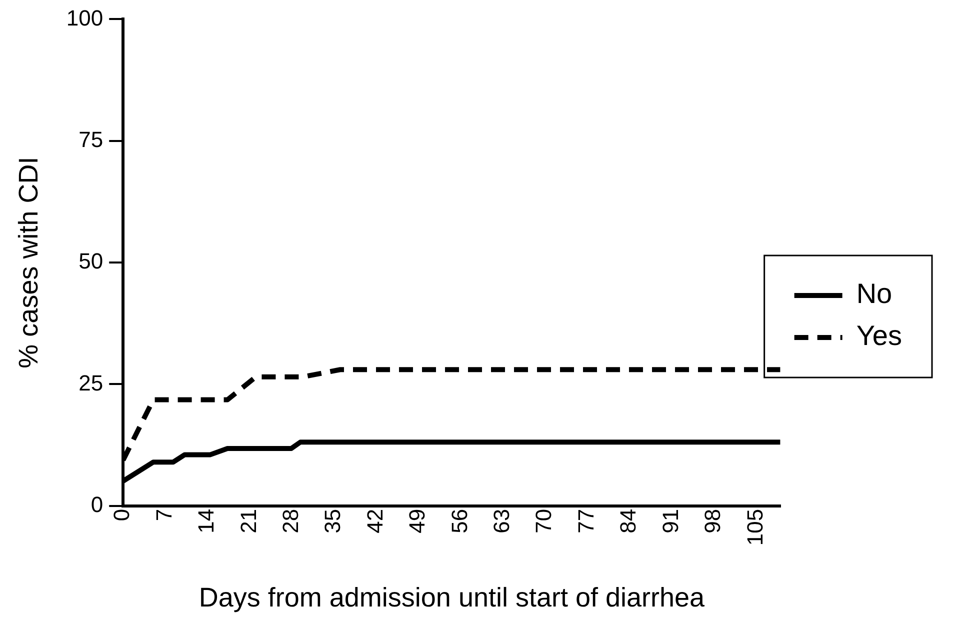 This screenshot has width=972, height=629. I want to click on x-tick-label: 56, so click(459, 521).